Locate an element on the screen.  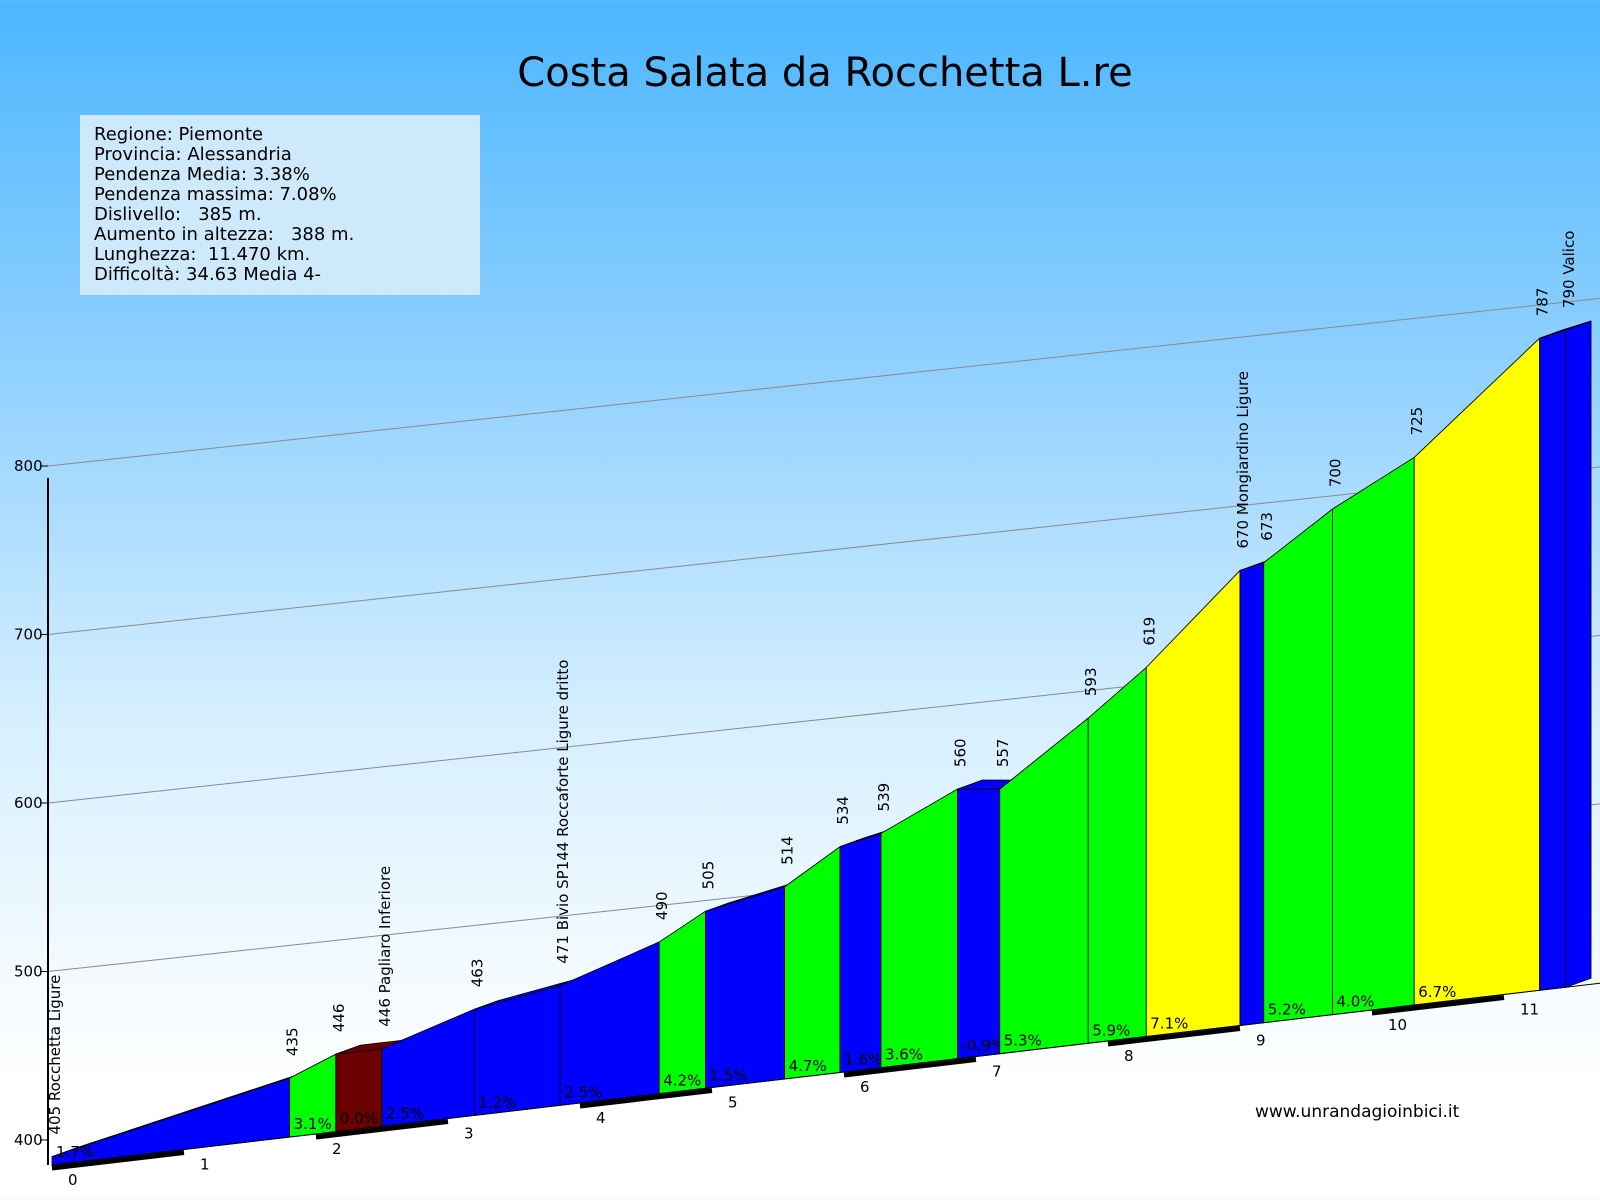
segment-grade-label: 4.2% is located at coordinates (682, 1081).